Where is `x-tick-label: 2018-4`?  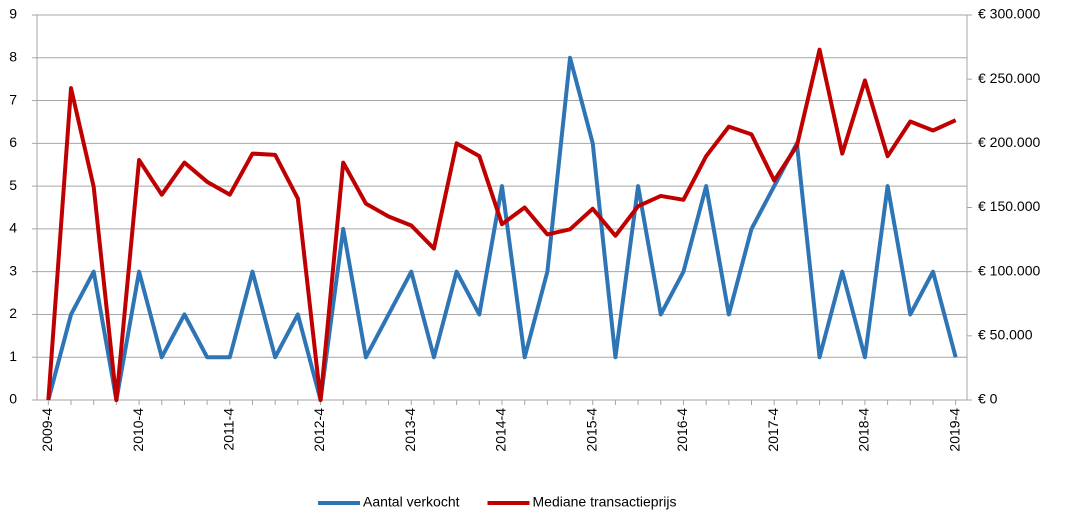 x-tick-label: 2018-4 is located at coordinates (864, 430).